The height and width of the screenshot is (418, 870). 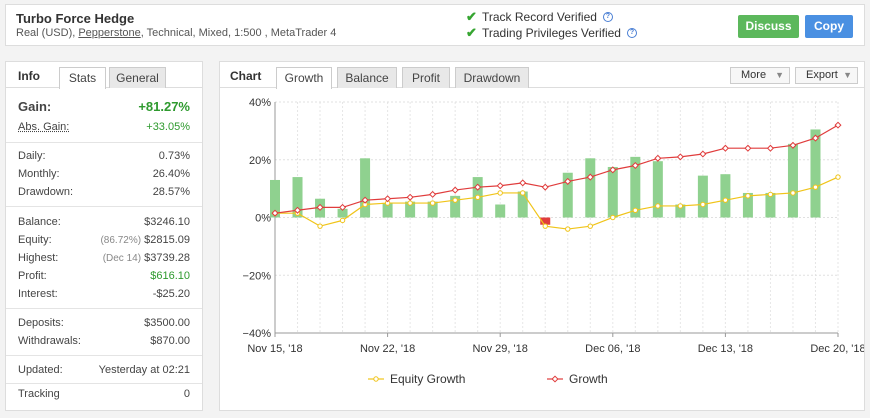 What do you see at coordinates (137, 77) in the screenshot?
I see `tab-general: General` at bounding box center [137, 77].